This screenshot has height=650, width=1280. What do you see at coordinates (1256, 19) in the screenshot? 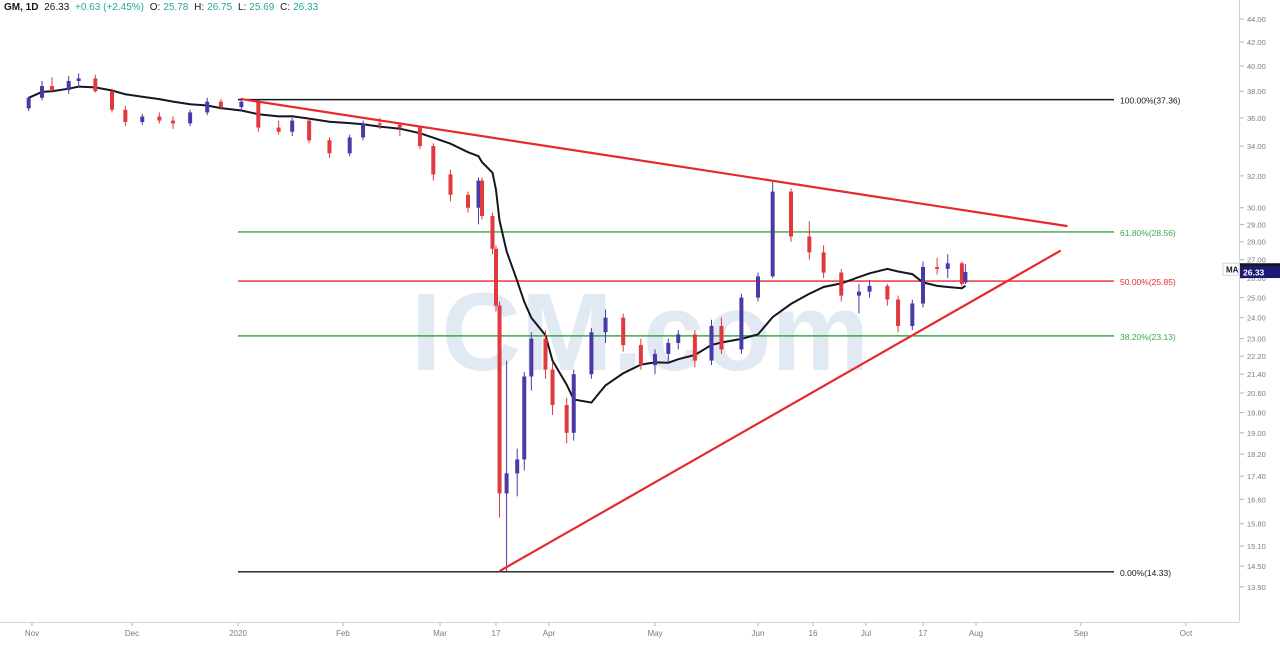
I see `price-tick-26: 44.00` at bounding box center [1256, 19].